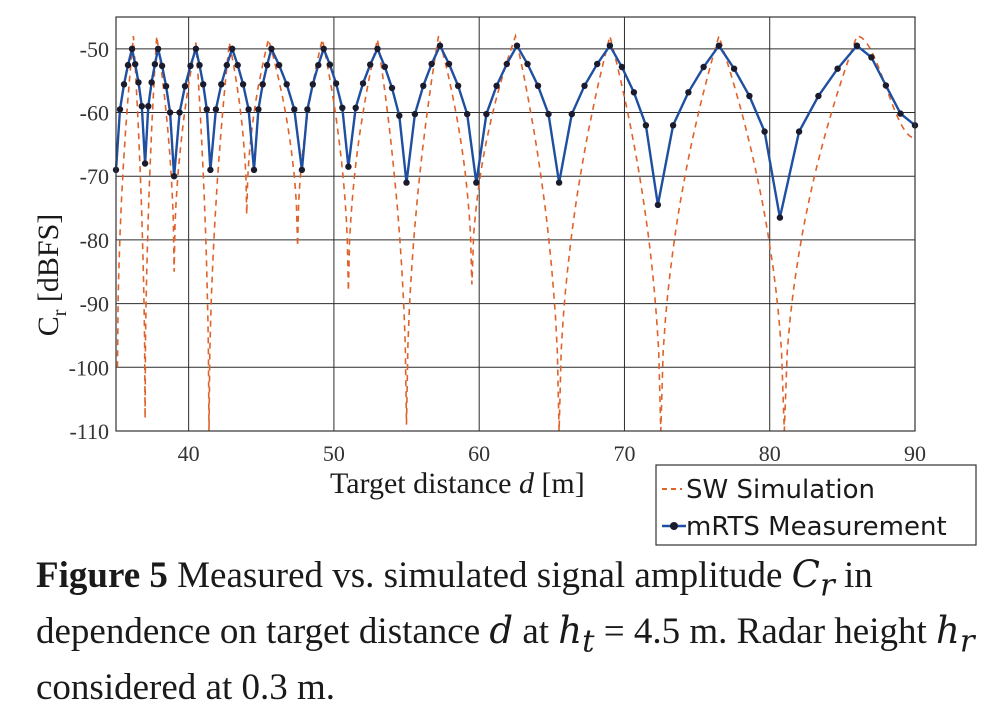 The height and width of the screenshot is (711, 994). Describe the element at coordinates (102, 575) in the screenshot. I see `caption-label: Figure 5` at that location.